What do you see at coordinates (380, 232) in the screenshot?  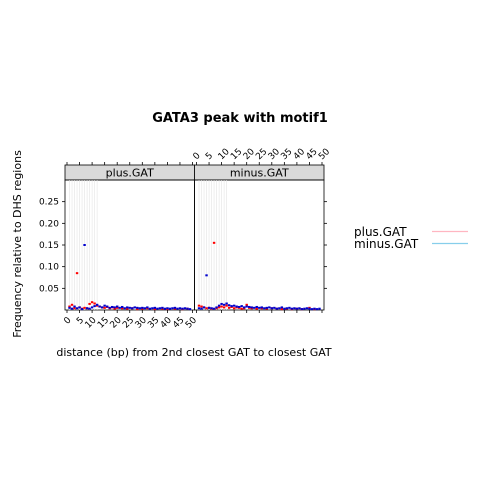 I see `legend-label: plus.GAT` at bounding box center [380, 232].